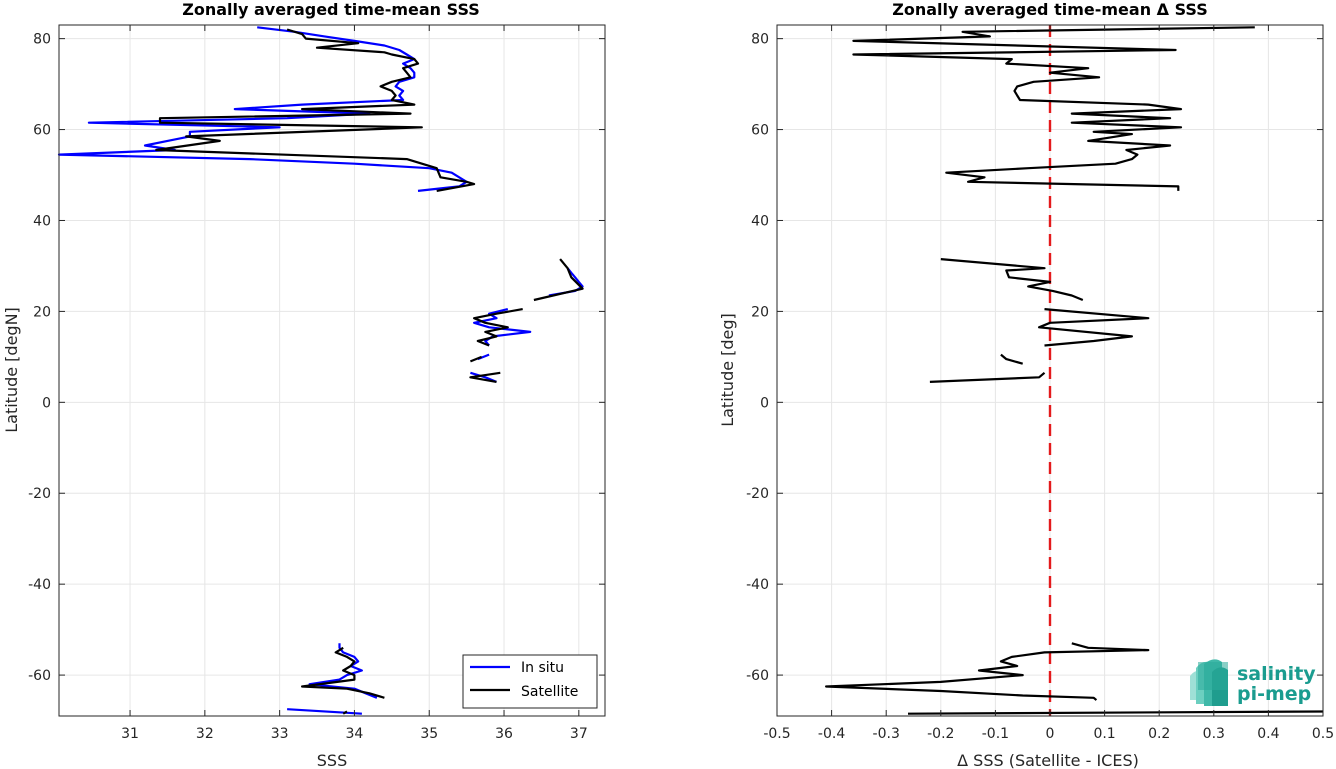 The width and height of the screenshot is (1336, 769). Describe the element at coordinates (760, 40) in the screenshot. I see `delta-sss-y-tick-label: 80` at that location.